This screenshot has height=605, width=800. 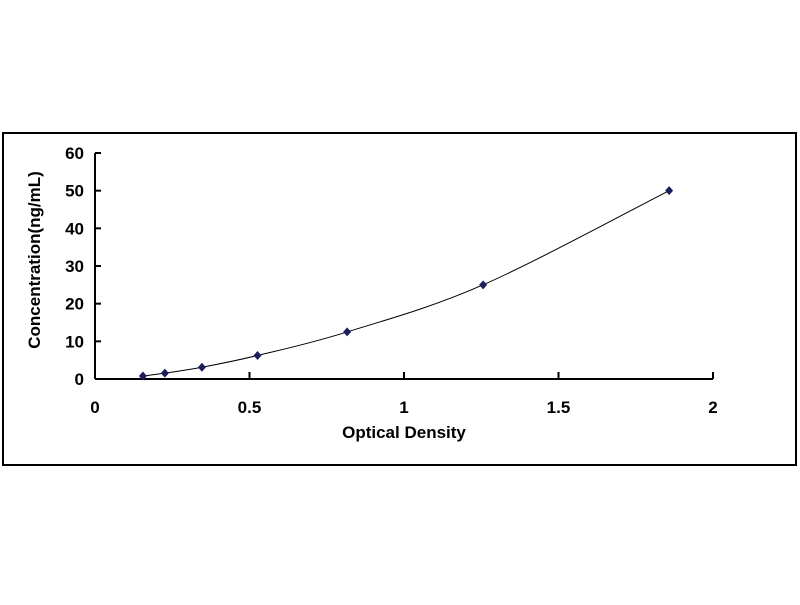 What do you see at coordinates (74, 228) in the screenshot?
I see `y-tick-label: 40` at bounding box center [74, 228].